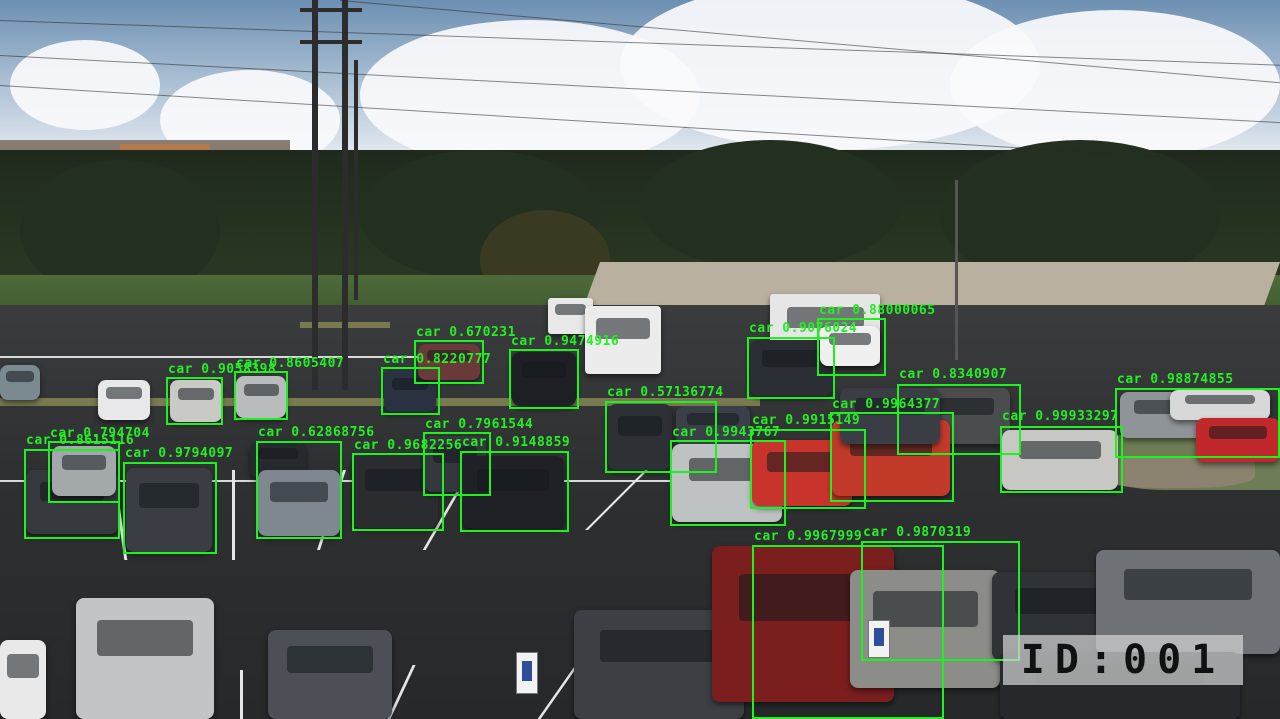  I want to click on van, so click(623, 340).